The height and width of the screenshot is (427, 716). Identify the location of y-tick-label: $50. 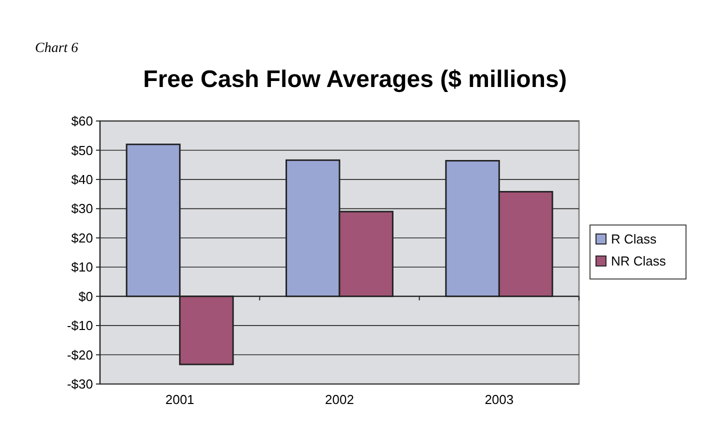
(82, 150).